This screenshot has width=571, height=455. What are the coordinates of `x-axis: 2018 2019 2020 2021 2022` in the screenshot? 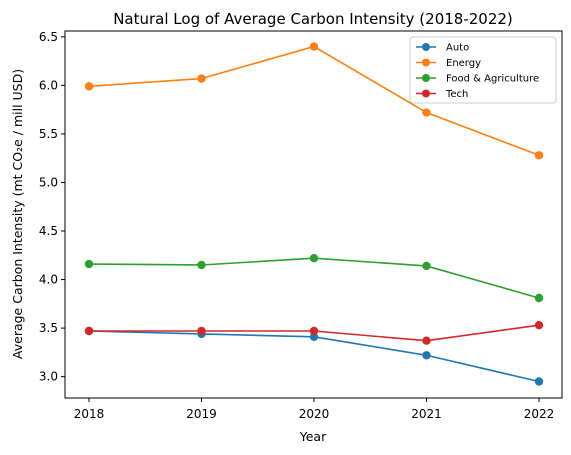 It's located at (314, 409).